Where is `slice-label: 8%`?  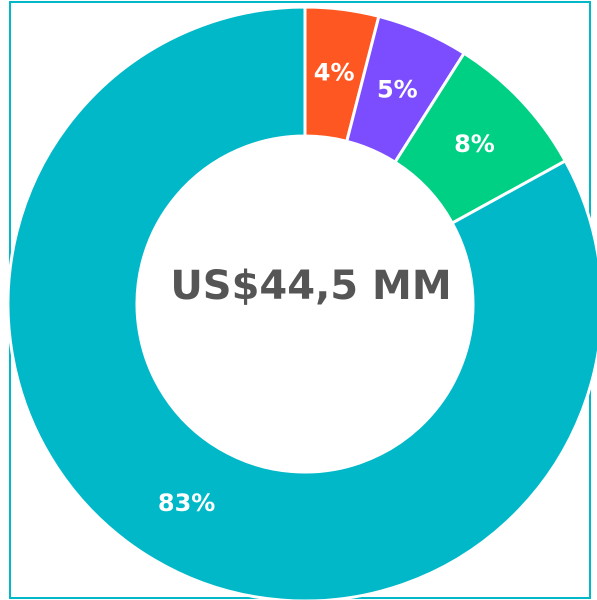
slice-label: 8% is located at coordinates (474, 144).